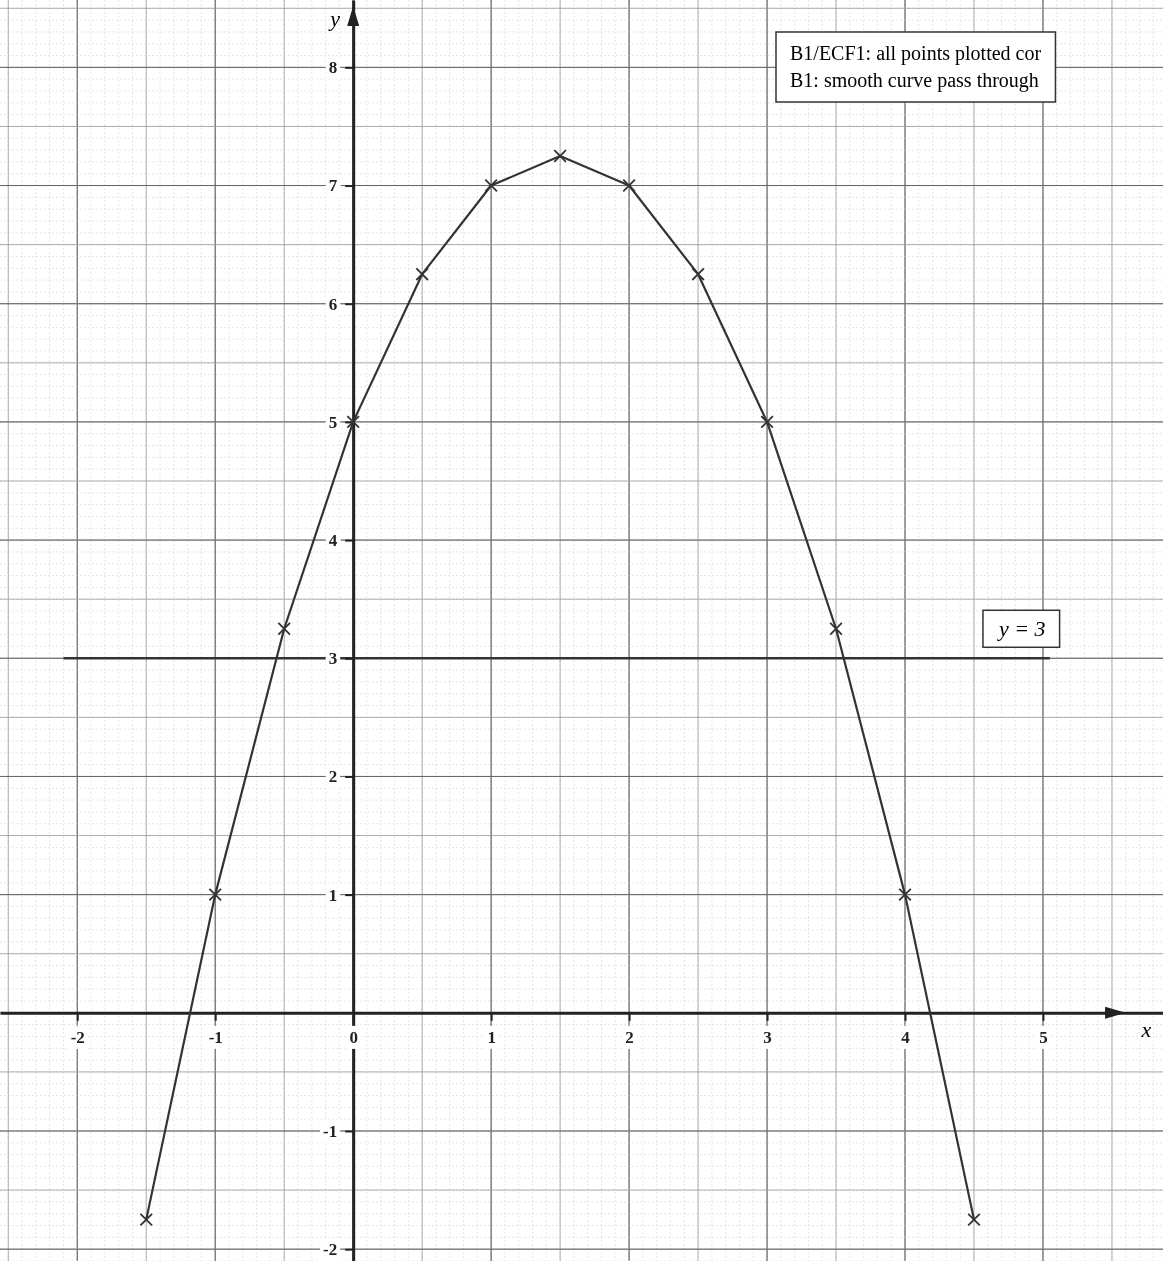  Describe the element at coordinates (1146, 1029) in the screenshot. I see `x-axis-title: x` at that location.